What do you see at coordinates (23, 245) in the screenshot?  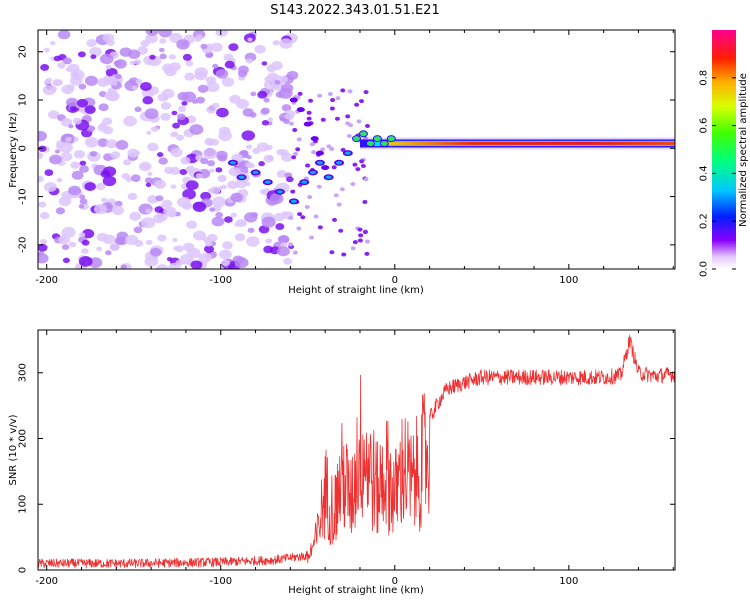 I see `y-tick-label: -20` at bounding box center [23, 245].